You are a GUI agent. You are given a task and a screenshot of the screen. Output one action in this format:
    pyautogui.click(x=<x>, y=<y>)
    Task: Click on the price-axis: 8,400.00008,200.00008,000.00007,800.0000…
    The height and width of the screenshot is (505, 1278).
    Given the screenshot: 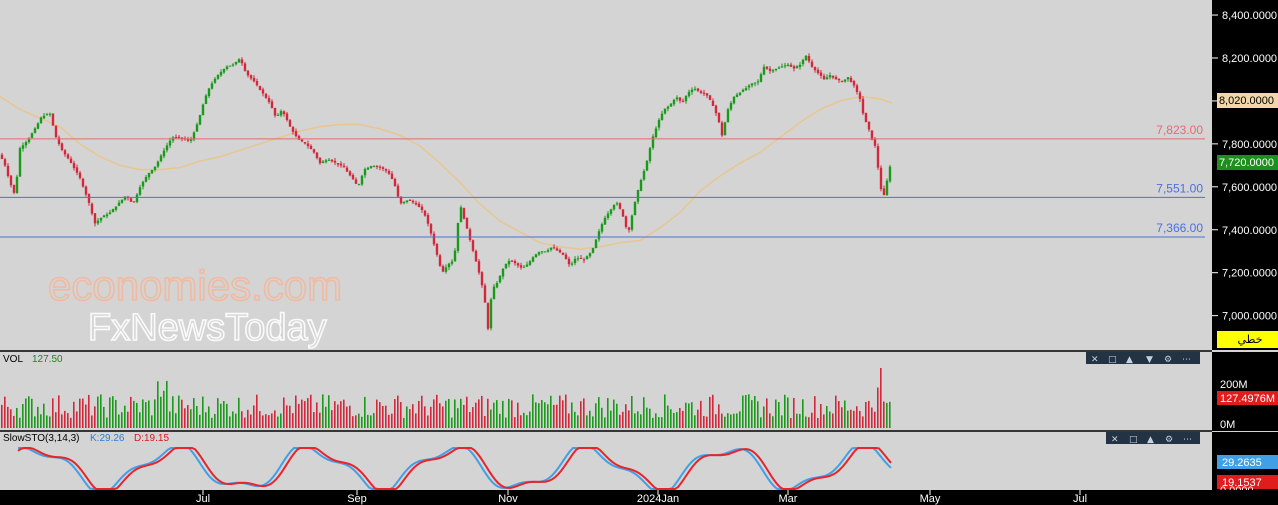 What is the action you would take?
    pyautogui.click(x=1244, y=166)
    